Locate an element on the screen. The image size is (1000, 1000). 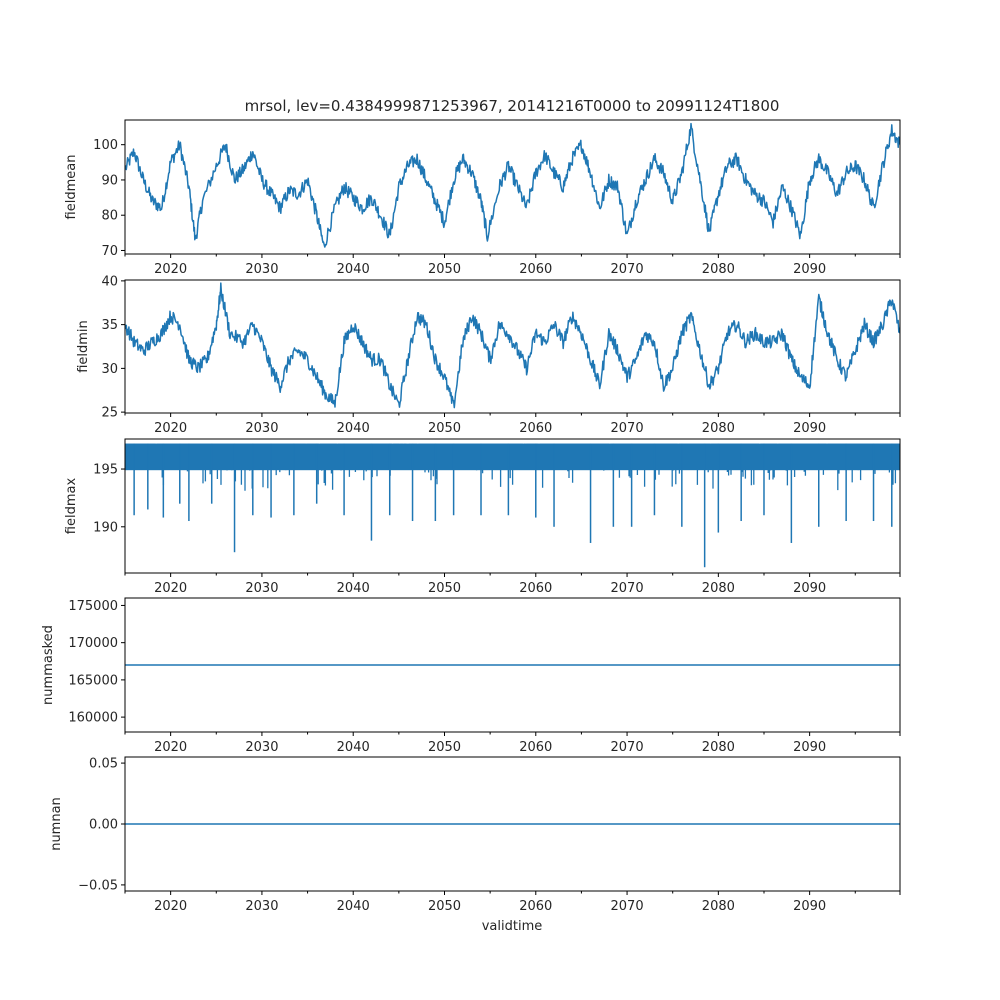
y-tick-label: 165000 is located at coordinates (93, 680).